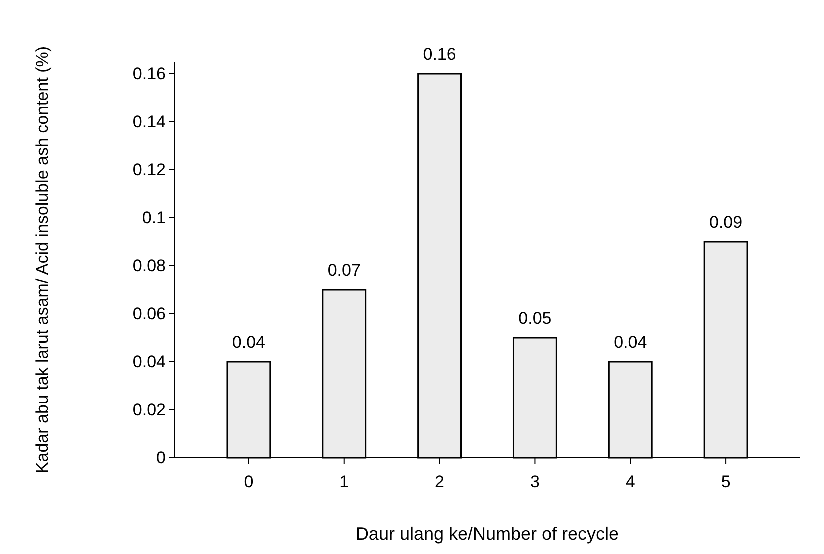 The height and width of the screenshot is (554, 824). What do you see at coordinates (631, 482) in the screenshot?
I see `x-tick-label: 4` at bounding box center [631, 482].